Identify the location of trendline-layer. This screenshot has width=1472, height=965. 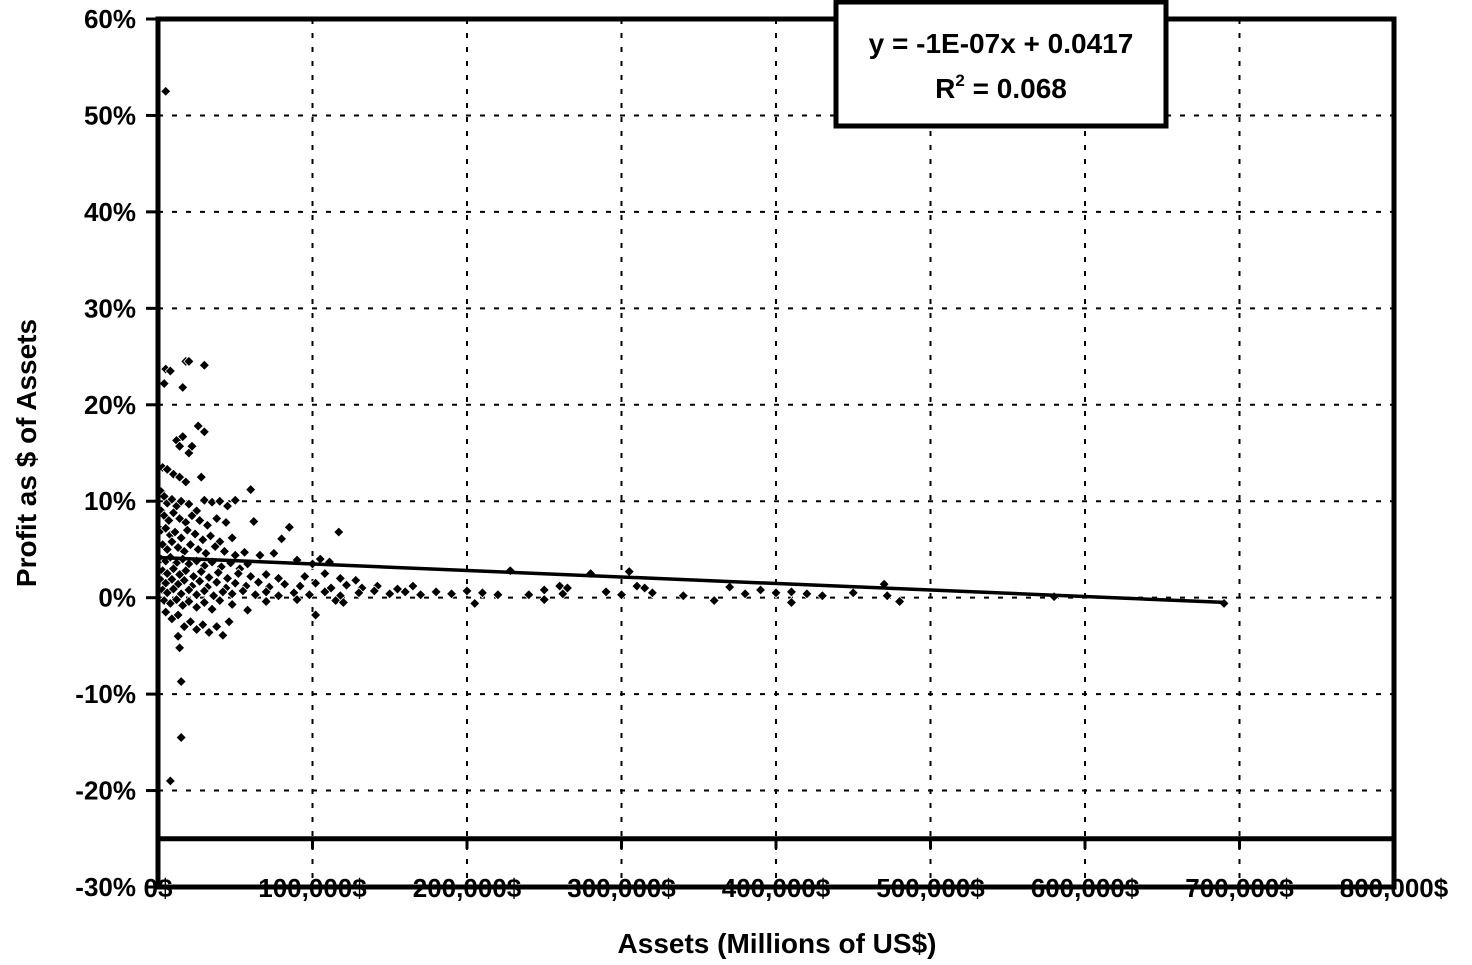
(693, 580).